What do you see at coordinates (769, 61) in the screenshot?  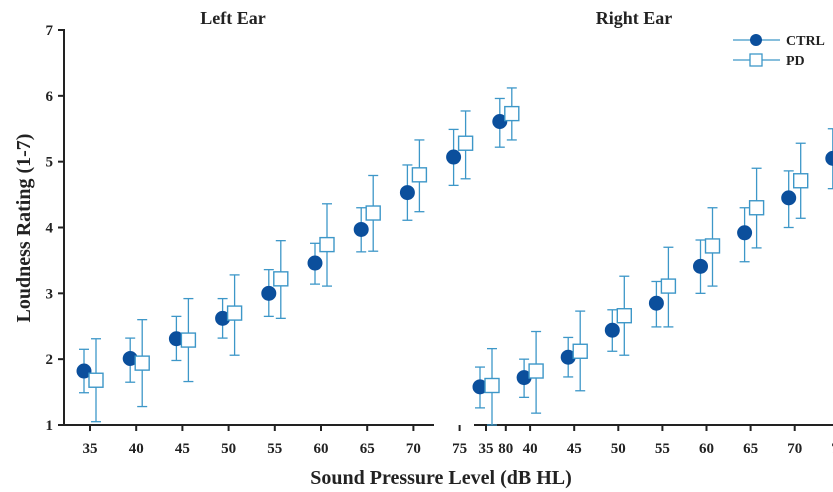 I see `legend-entry-pd: PD` at bounding box center [769, 61].